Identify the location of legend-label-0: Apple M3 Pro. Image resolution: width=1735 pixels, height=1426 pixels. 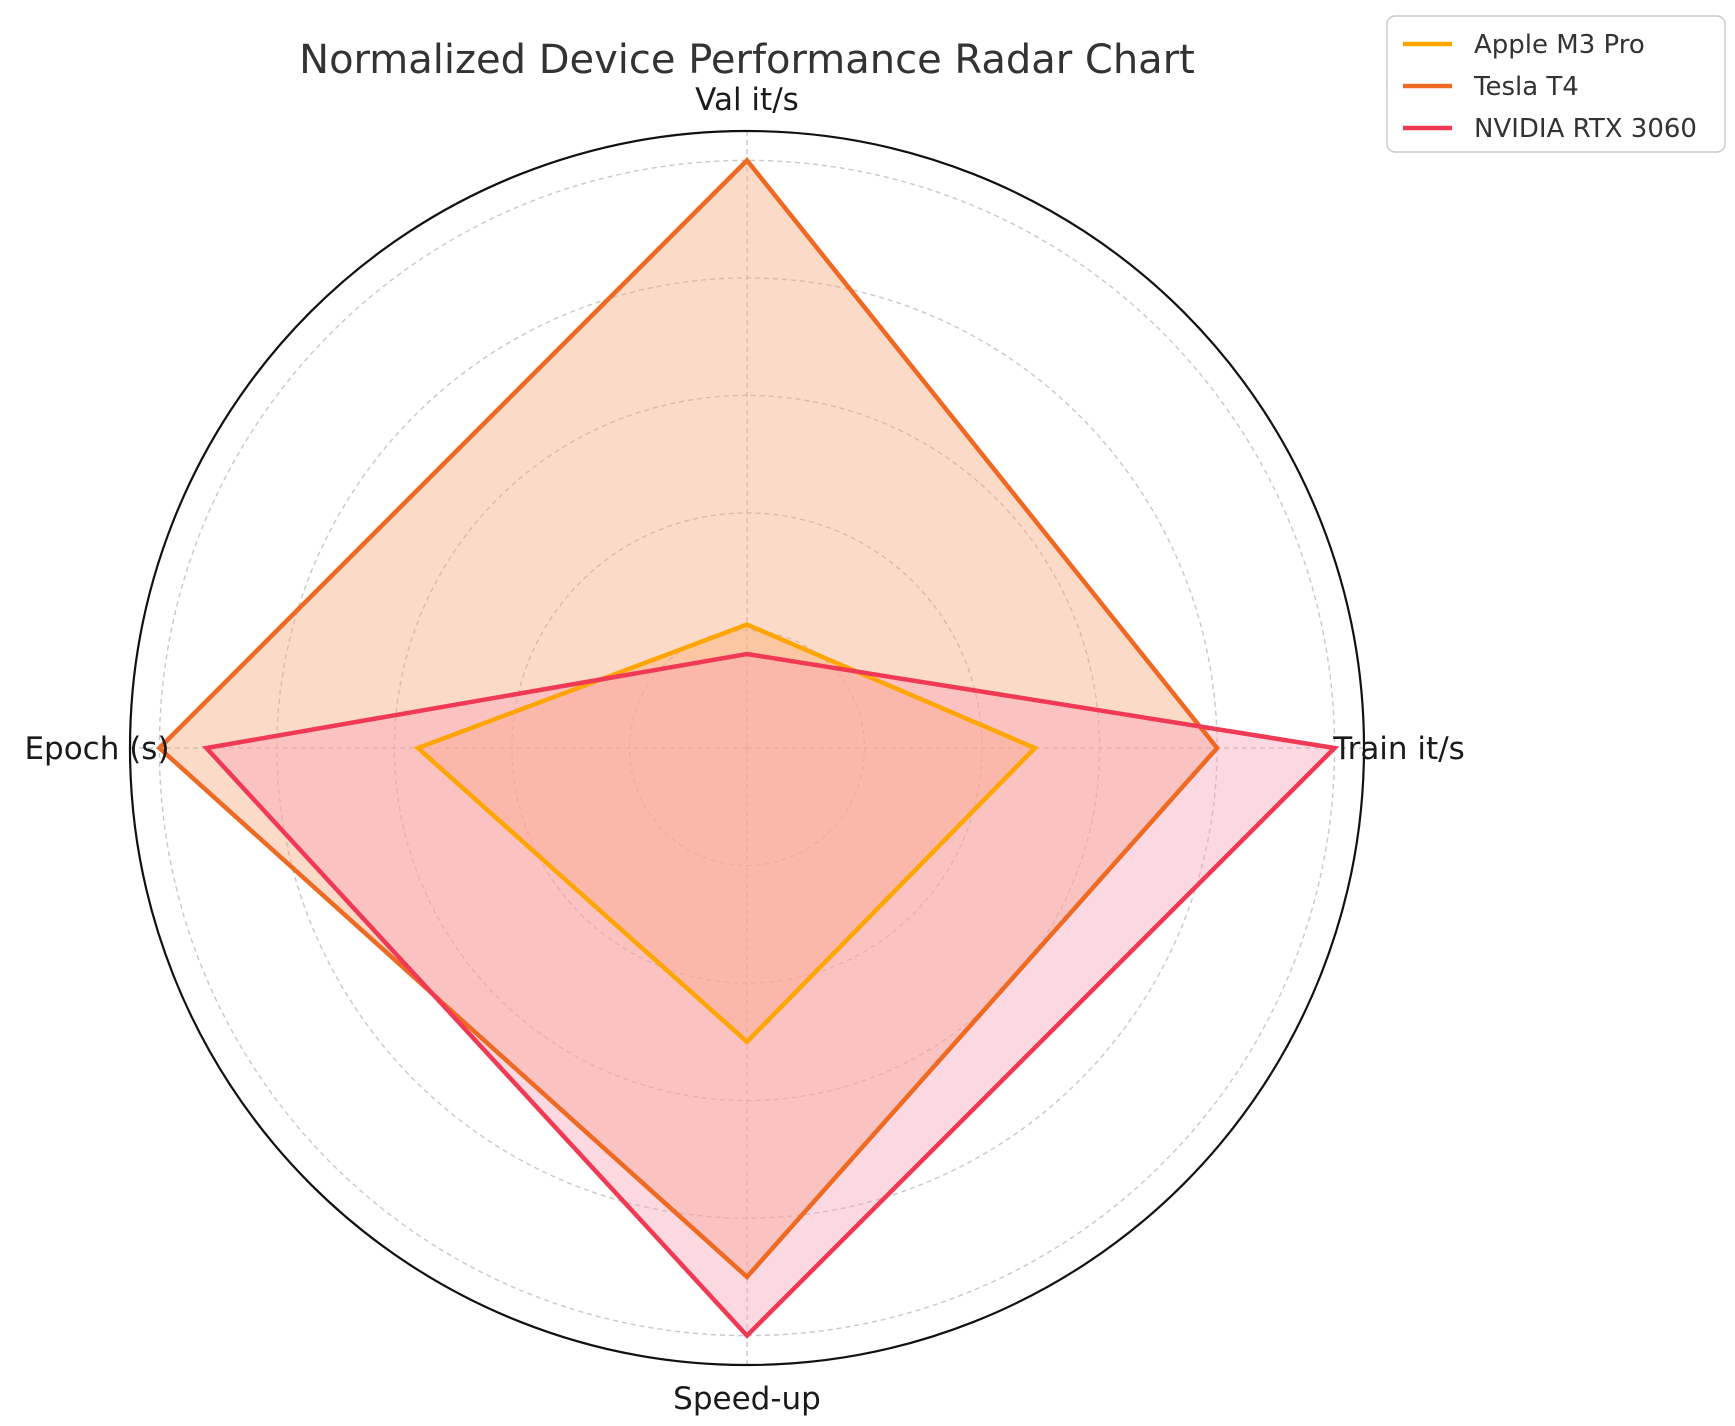
(1559, 45).